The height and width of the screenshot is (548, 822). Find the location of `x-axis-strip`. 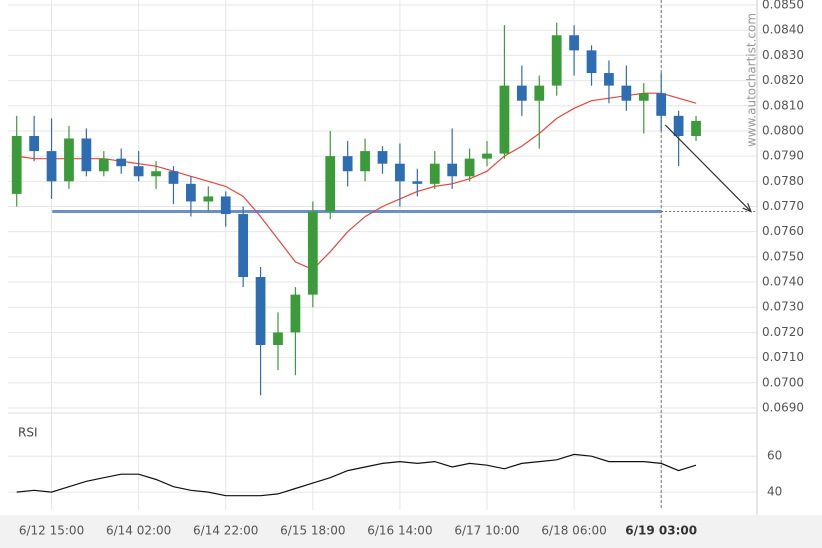

x-axis-strip is located at coordinates (411, 531).